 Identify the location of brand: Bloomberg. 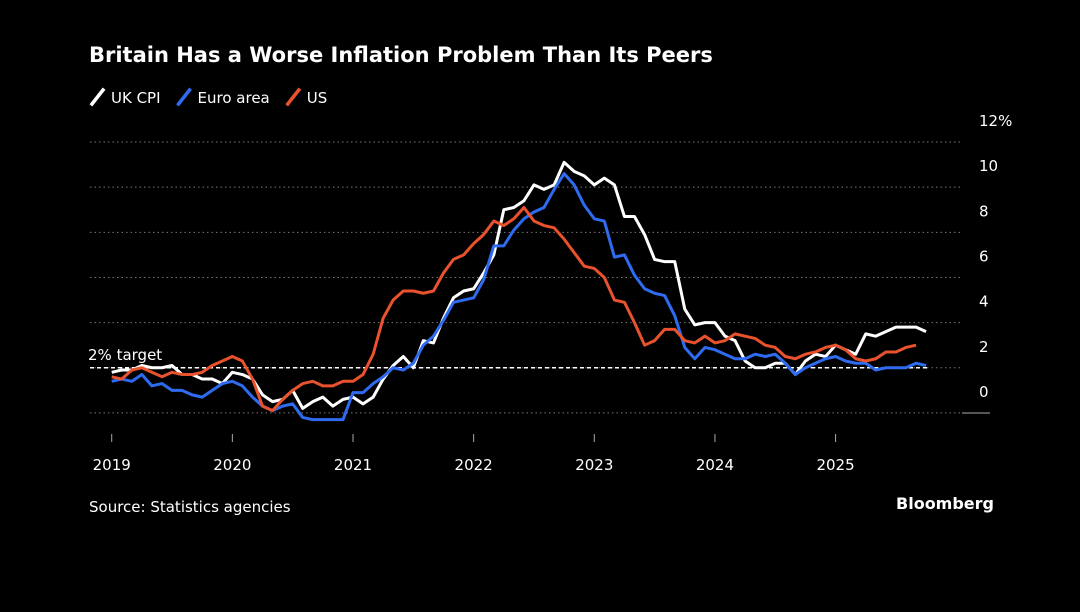
(945, 503).